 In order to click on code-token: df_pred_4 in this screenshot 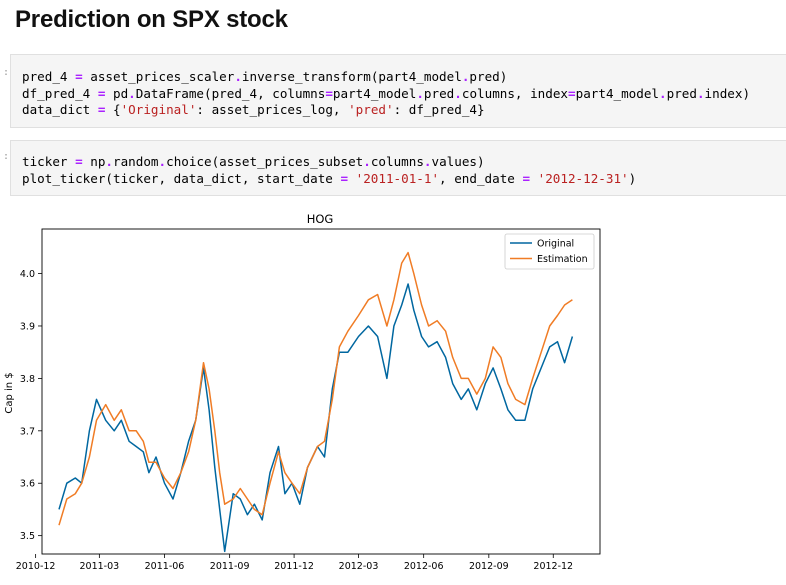, I will do `click(60, 93)`.